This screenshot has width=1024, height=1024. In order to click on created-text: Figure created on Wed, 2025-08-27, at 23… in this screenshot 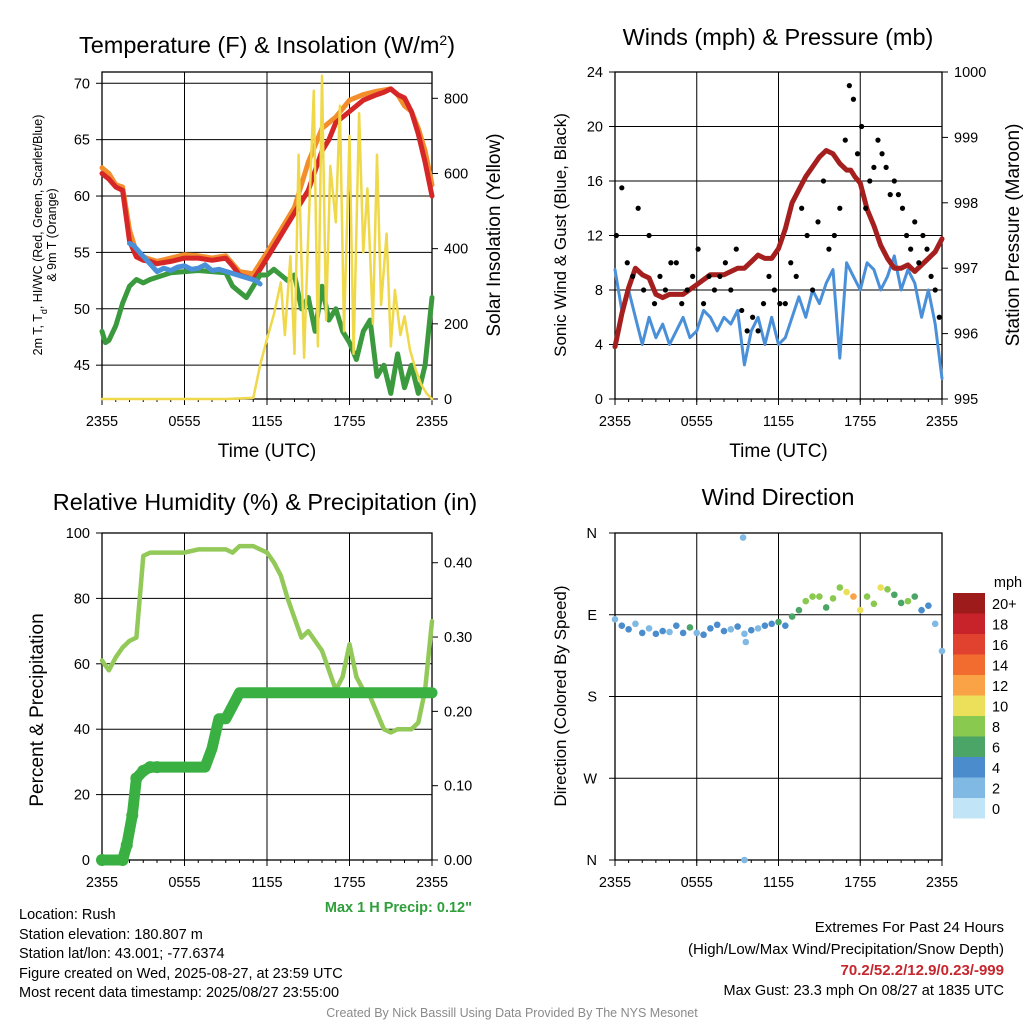, I will do `click(181, 973)`.